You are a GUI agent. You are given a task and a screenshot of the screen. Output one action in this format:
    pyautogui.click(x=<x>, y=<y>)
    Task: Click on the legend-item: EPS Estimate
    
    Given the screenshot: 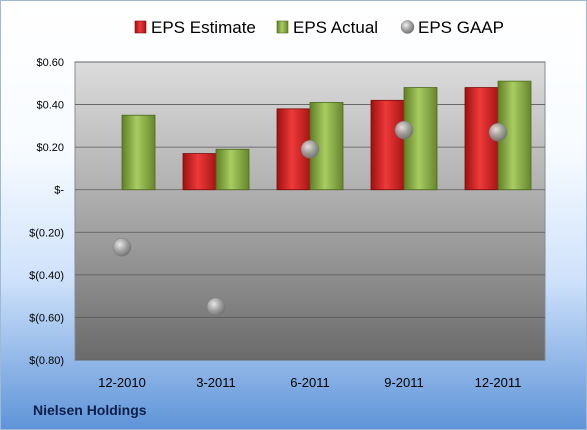 What is the action you would take?
    pyautogui.click(x=195, y=27)
    